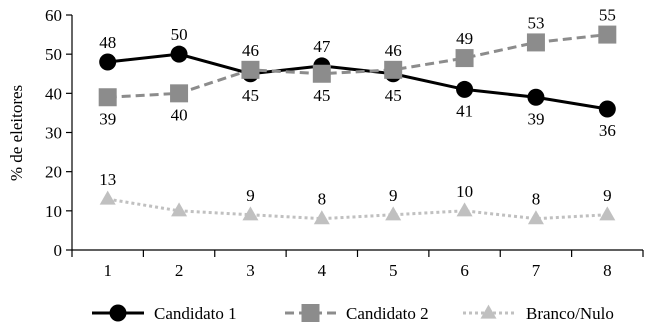 The width and height of the screenshot is (645, 329). What do you see at coordinates (464, 270) in the screenshot?
I see `x-tick-label: 6` at bounding box center [464, 270].